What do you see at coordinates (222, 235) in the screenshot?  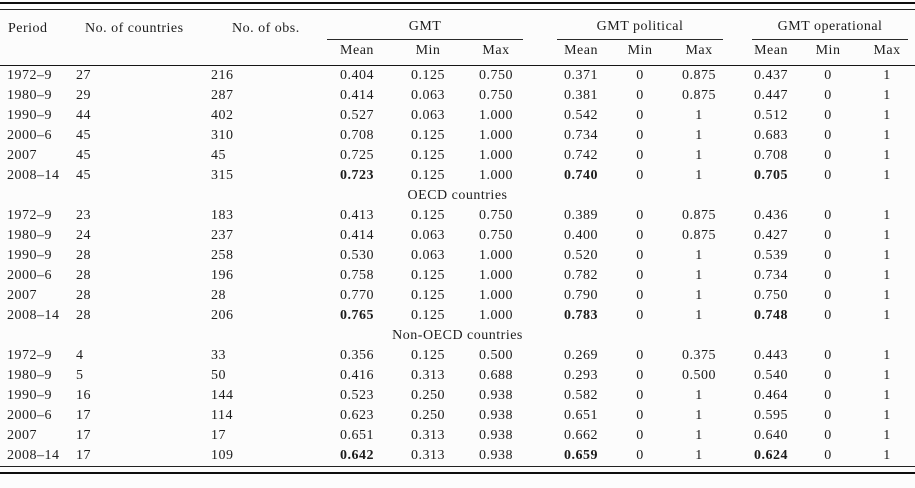 I see `obs-cell: 237` at bounding box center [222, 235].